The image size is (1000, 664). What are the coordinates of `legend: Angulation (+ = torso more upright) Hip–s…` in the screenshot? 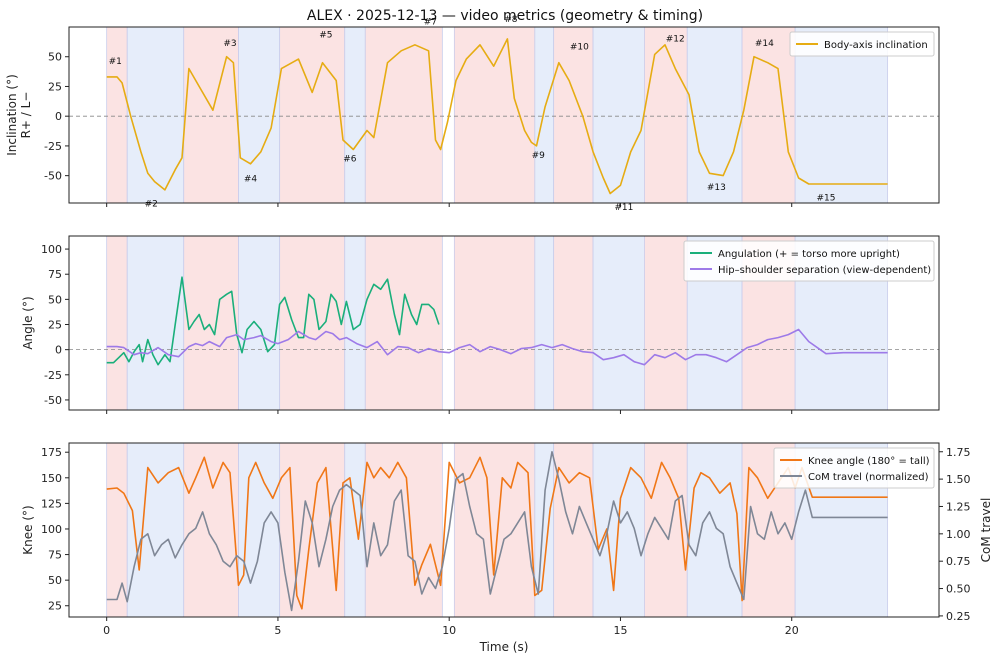 It's located at (809, 261).